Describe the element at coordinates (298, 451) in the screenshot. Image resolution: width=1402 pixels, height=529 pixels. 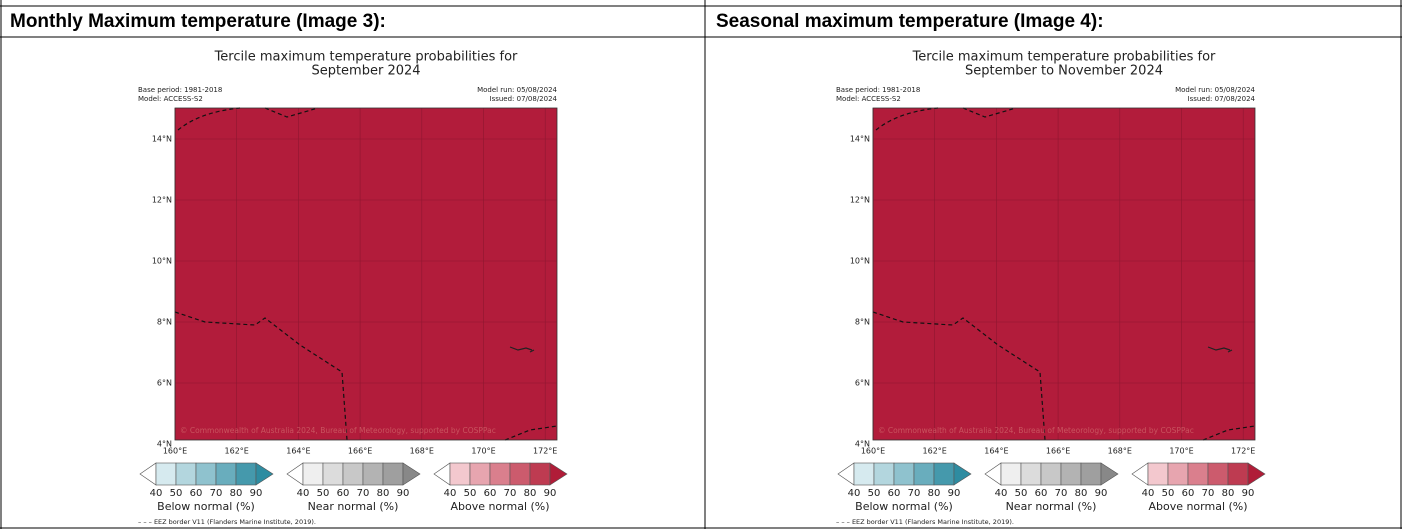
I see `lon-label: 164°E` at that location.